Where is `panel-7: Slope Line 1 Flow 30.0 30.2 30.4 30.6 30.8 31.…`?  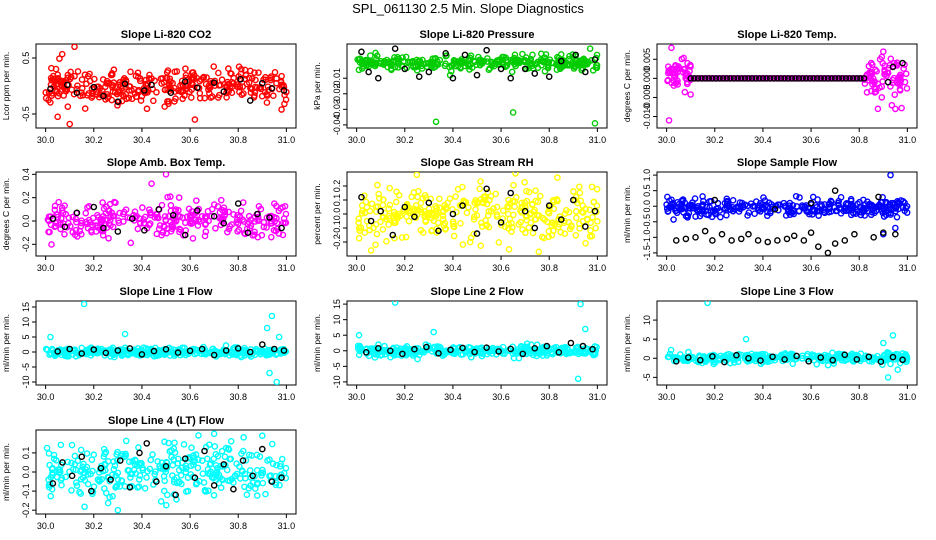
panel-7: Slope Line 1 Flow 30.0 30.2 30.4 30.6 30.8 31.… is located at coordinates (149, 344).